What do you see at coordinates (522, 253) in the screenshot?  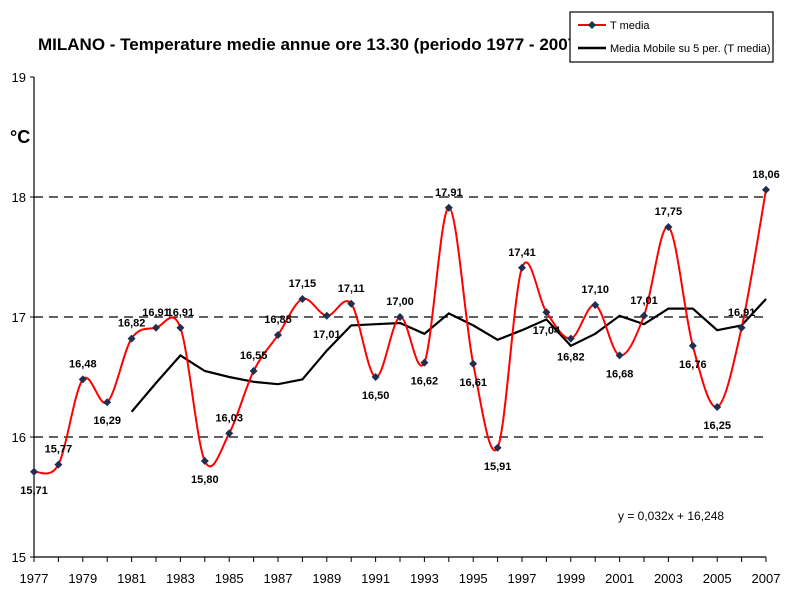 I see `data-label: 17,41` at bounding box center [522, 253].